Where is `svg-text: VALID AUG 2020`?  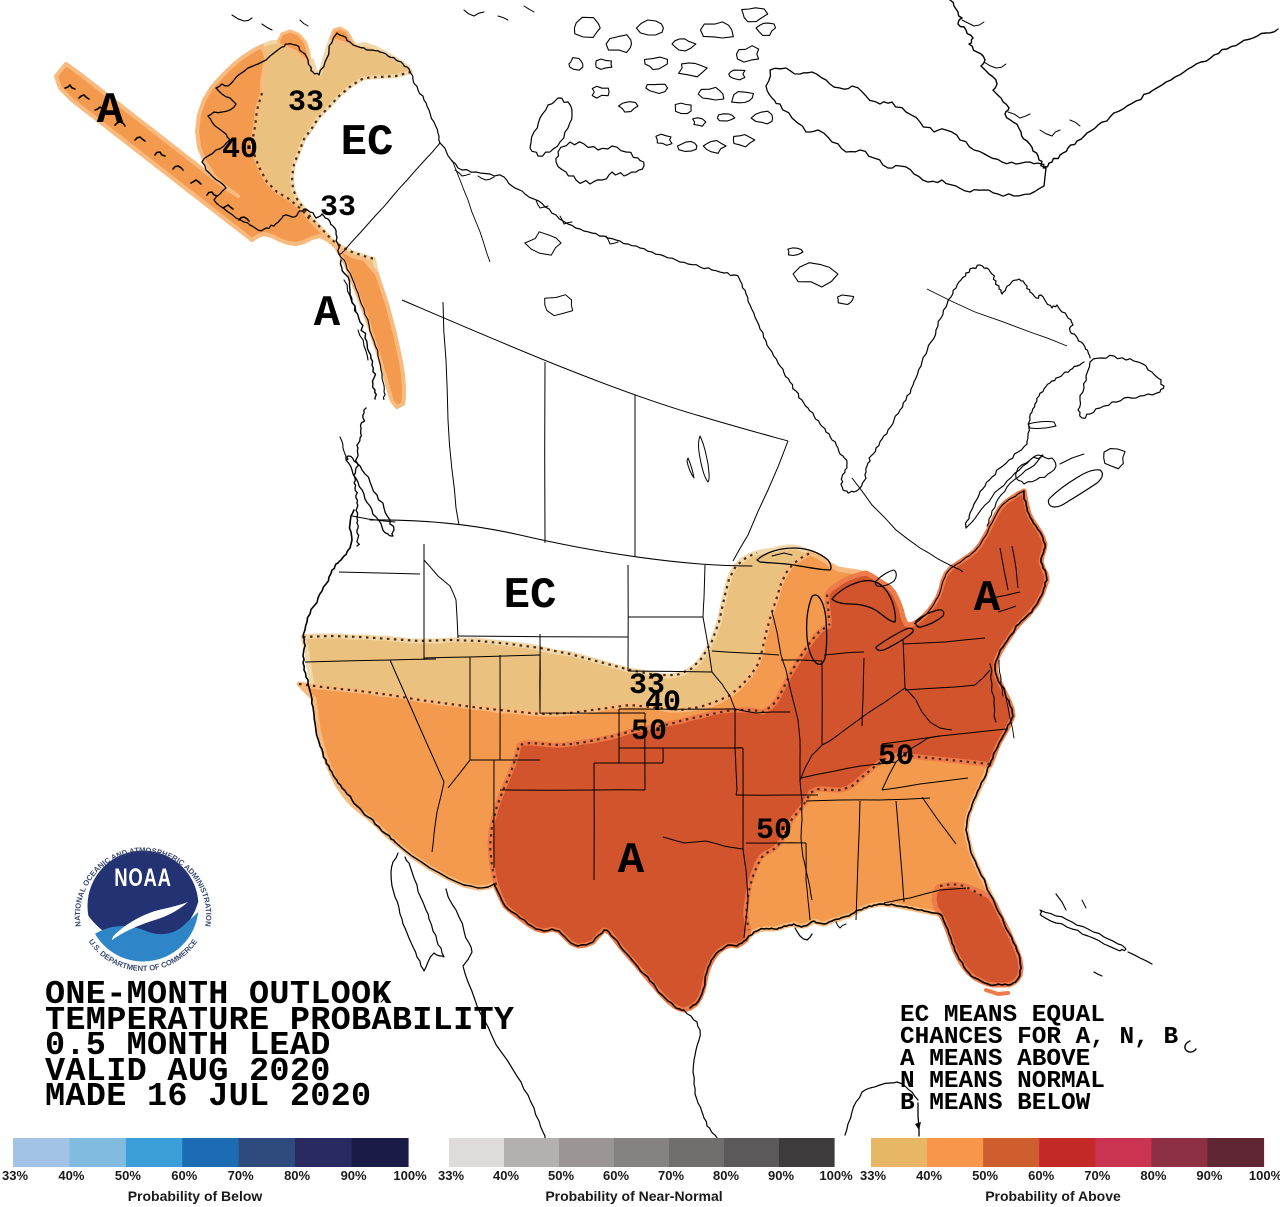 svg-text: VALID AUG 2020 is located at coordinates (188, 1072).